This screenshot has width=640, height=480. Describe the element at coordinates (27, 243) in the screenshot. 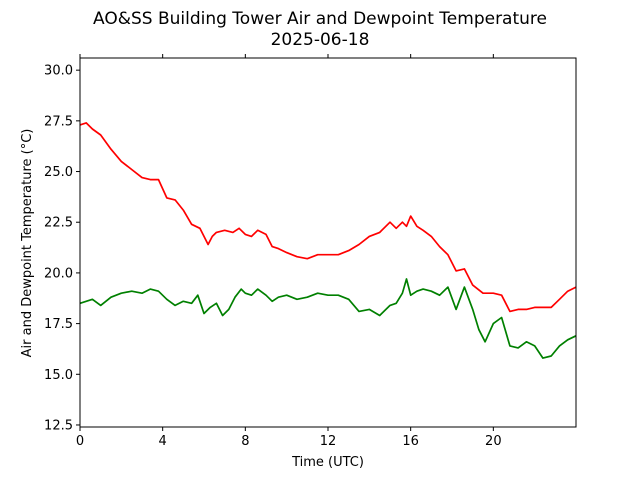

I see `y-axis-label: Air and Dewpoint Temperature (°C)` at that location.